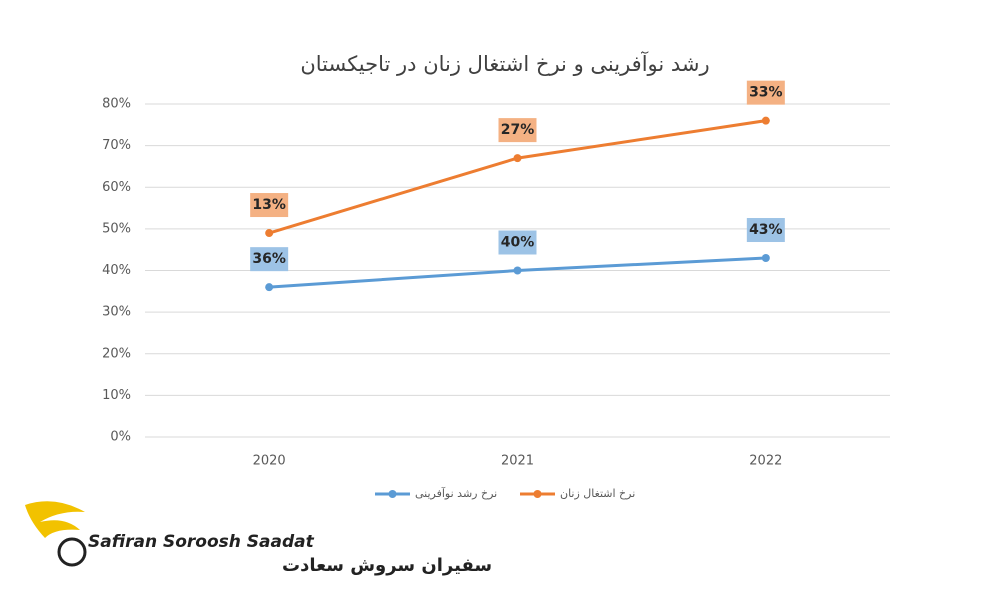 Image resolution: width=1000 pixels, height=600 pixels. I want to click on logo-name-fa: سفیران سروش سعادت, so click(387, 565).